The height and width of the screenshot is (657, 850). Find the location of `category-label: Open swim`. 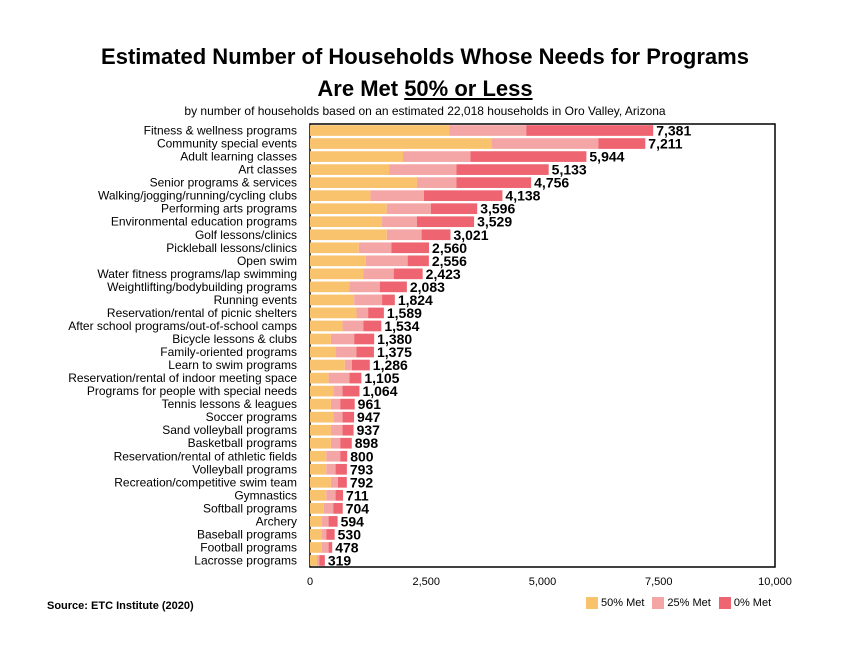

category-label: Open swim is located at coordinates (267, 261).